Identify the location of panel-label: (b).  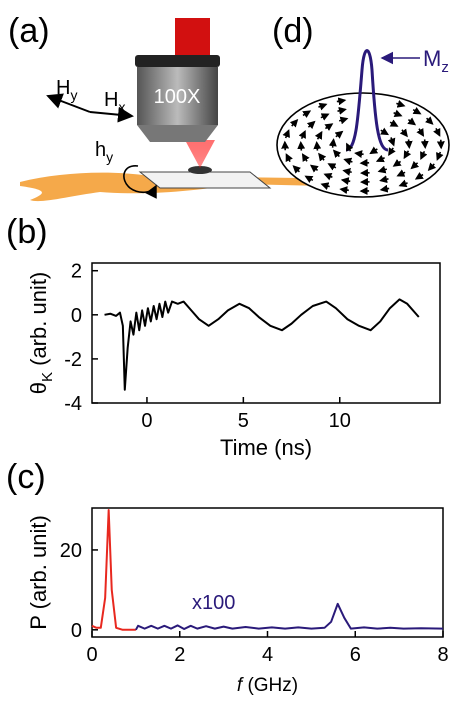
(27, 232).